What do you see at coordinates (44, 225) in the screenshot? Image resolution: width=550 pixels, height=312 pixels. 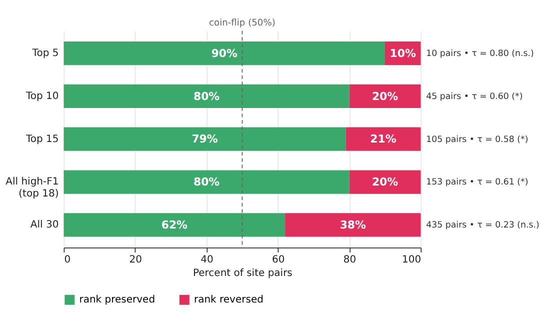 I see `y-tick-label: All 30` at bounding box center [44, 225].